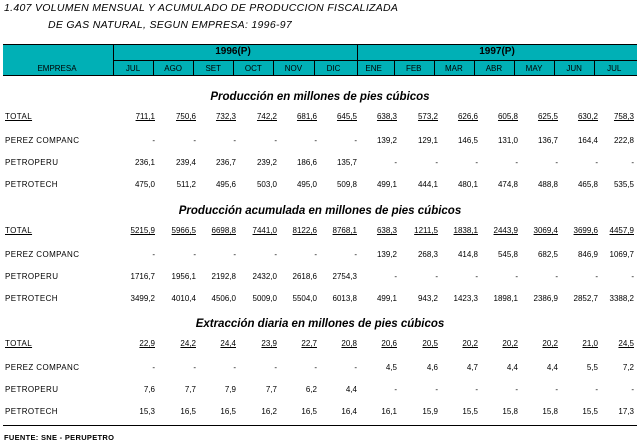 Image resolution: width=639 pixels, height=447 pixels. I want to click on table-cell: 131,0, so click(507, 140).